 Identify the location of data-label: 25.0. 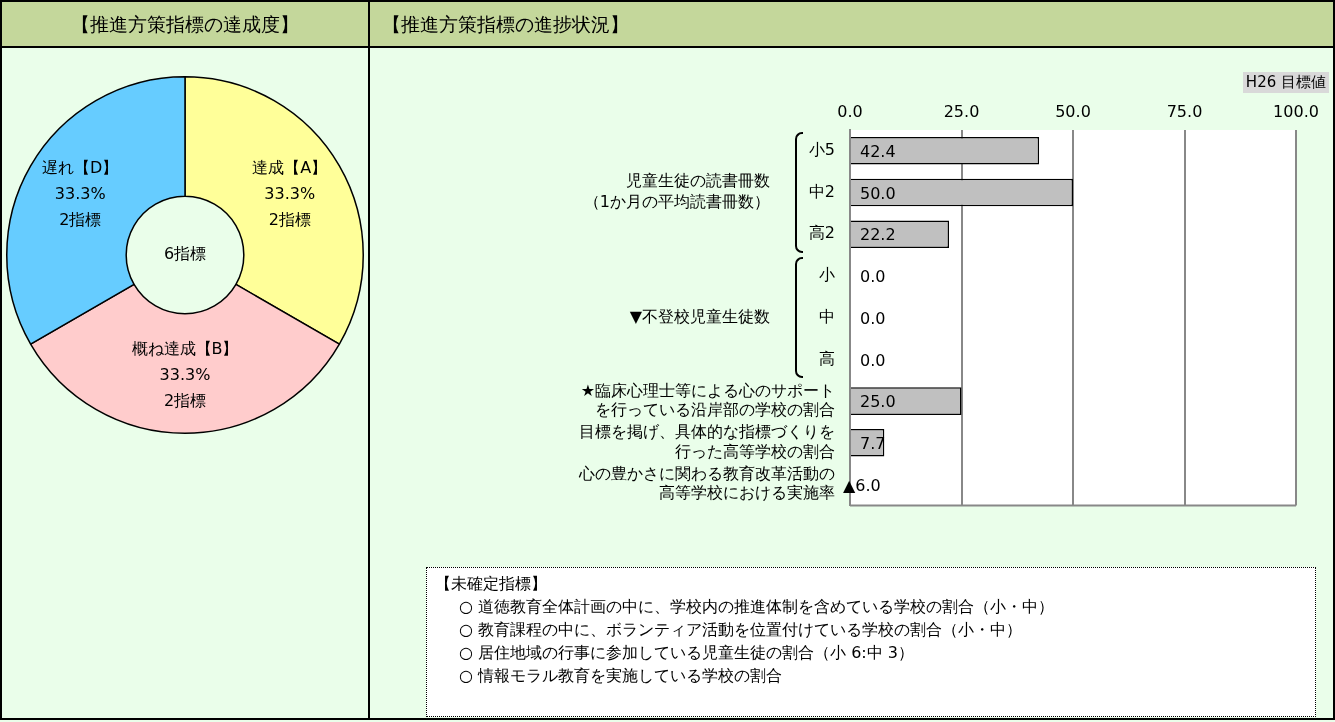
(878, 402).